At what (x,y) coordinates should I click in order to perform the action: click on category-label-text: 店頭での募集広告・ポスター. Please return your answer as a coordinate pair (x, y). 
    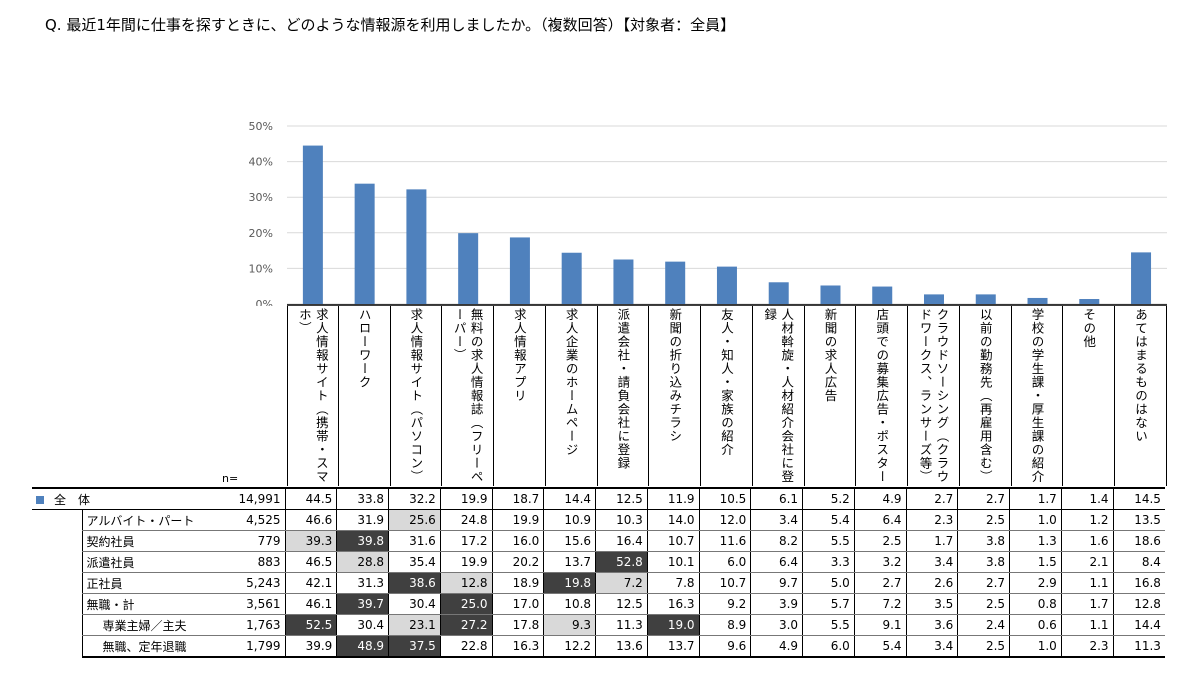
    Looking at the image, I should click on (882, 396).